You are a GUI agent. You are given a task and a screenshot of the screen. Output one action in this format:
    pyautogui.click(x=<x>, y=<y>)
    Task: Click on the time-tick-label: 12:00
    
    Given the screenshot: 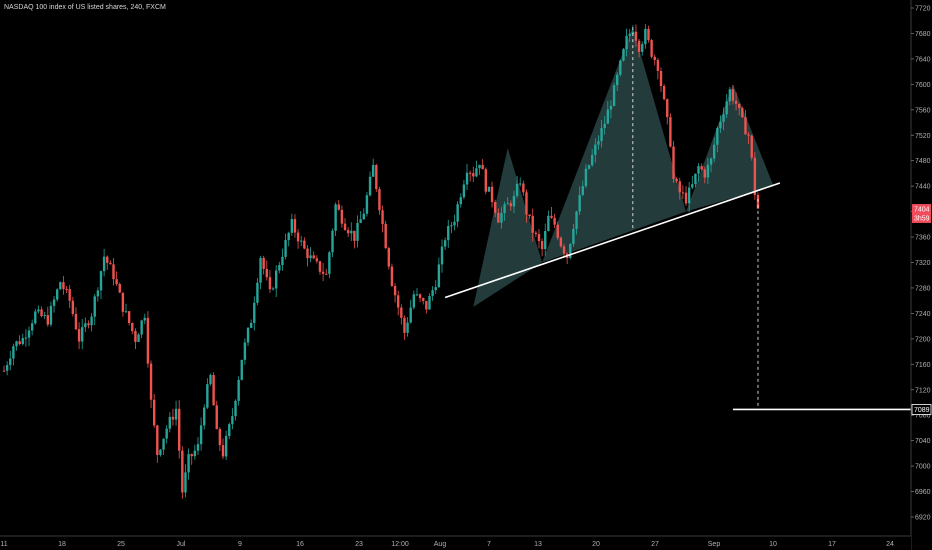 What is the action you would take?
    pyautogui.click(x=400, y=544)
    